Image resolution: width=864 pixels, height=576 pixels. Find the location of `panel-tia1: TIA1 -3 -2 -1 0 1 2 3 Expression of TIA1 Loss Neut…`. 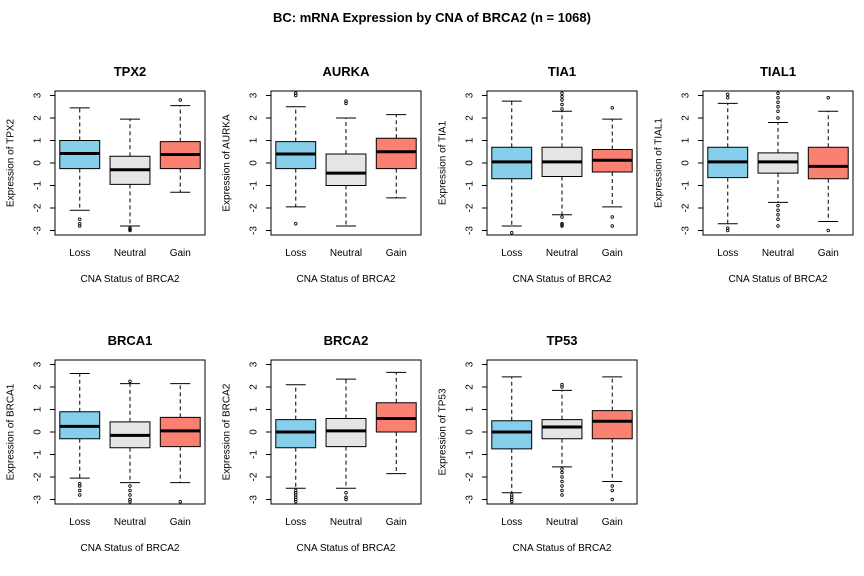

panel-tia1: TIA1 -3 -2 -1 0 1 2 3 Expression of TIA1 Loss Neut… is located at coordinates (538, 174).